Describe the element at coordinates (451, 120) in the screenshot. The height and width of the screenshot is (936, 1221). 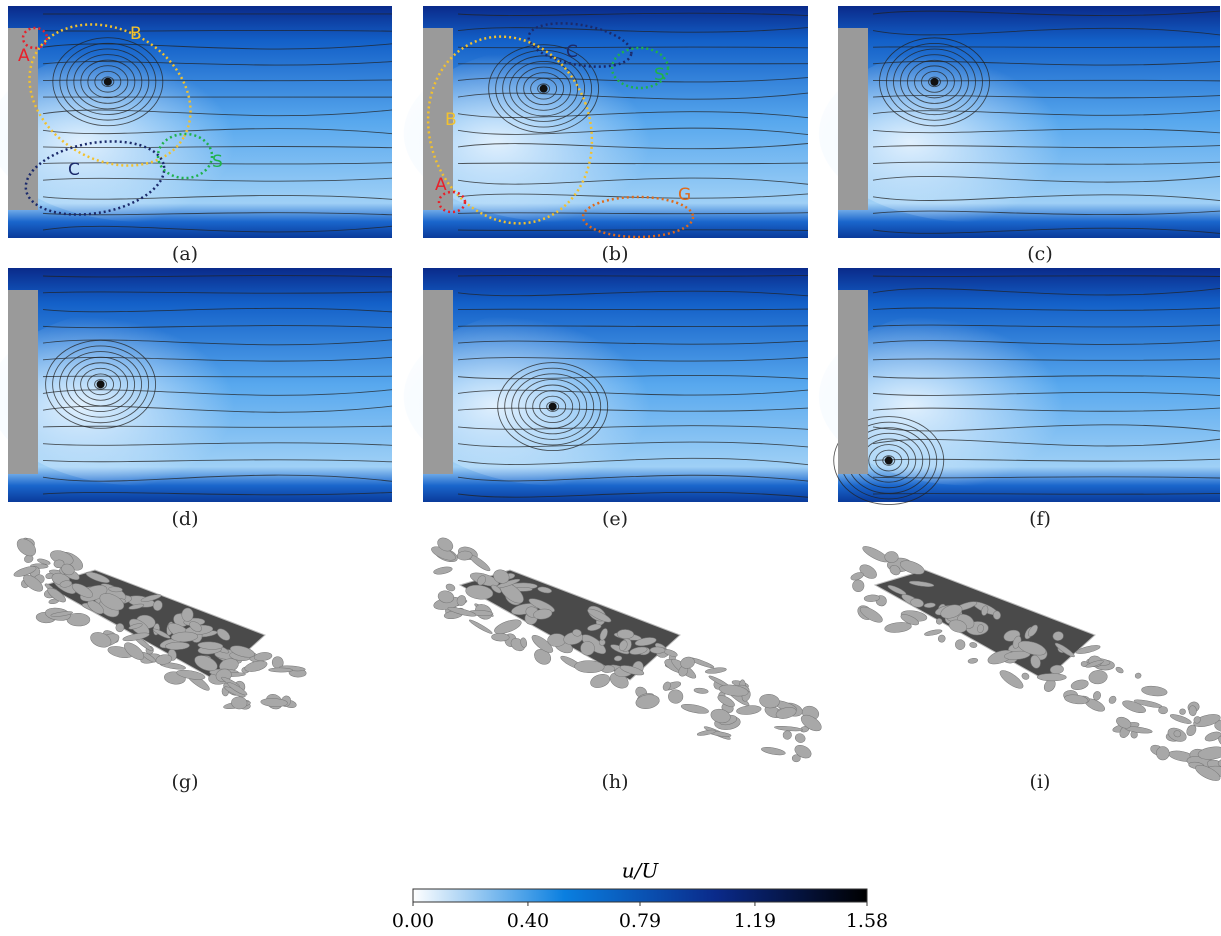
I see `annotation: B` at that location.